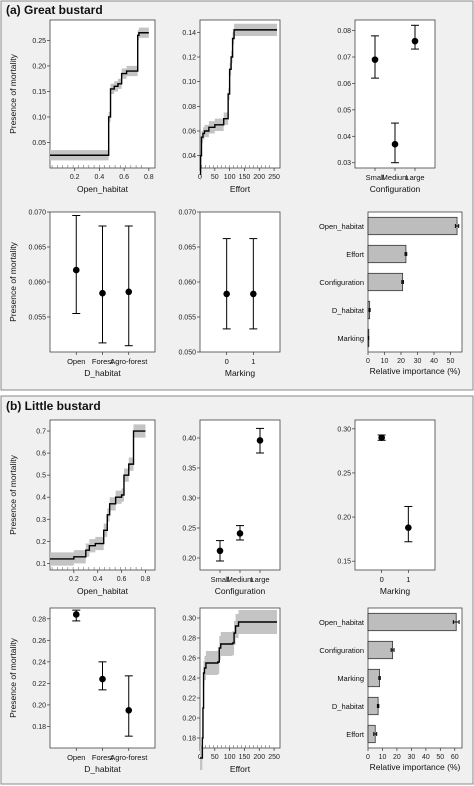 This screenshot has width=474, height=786. I want to click on x-tick-label: 20, so click(397, 757).